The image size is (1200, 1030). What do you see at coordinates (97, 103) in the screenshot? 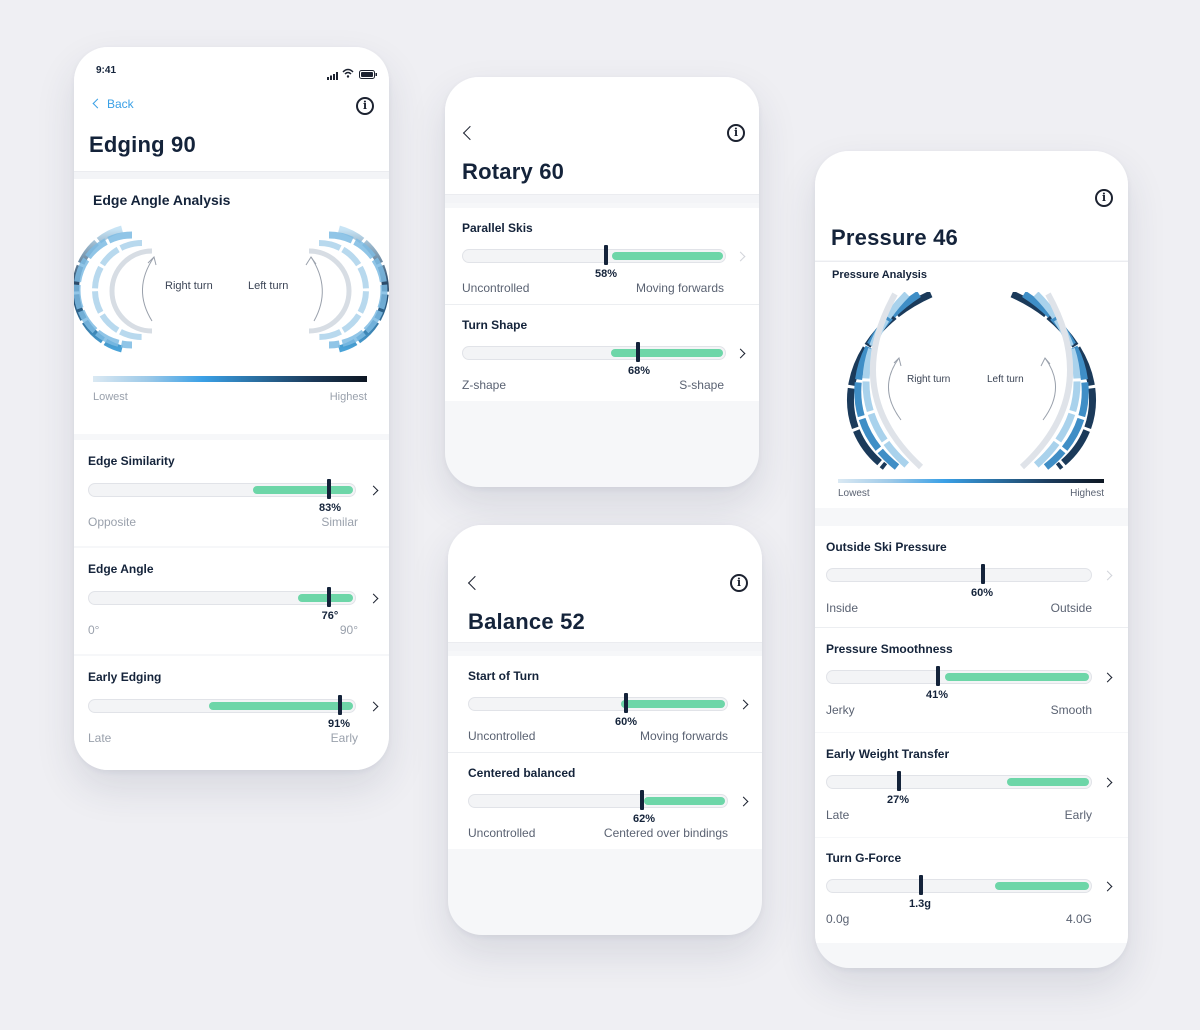
I see `chevron-left-icon` at bounding box center [97, 103].